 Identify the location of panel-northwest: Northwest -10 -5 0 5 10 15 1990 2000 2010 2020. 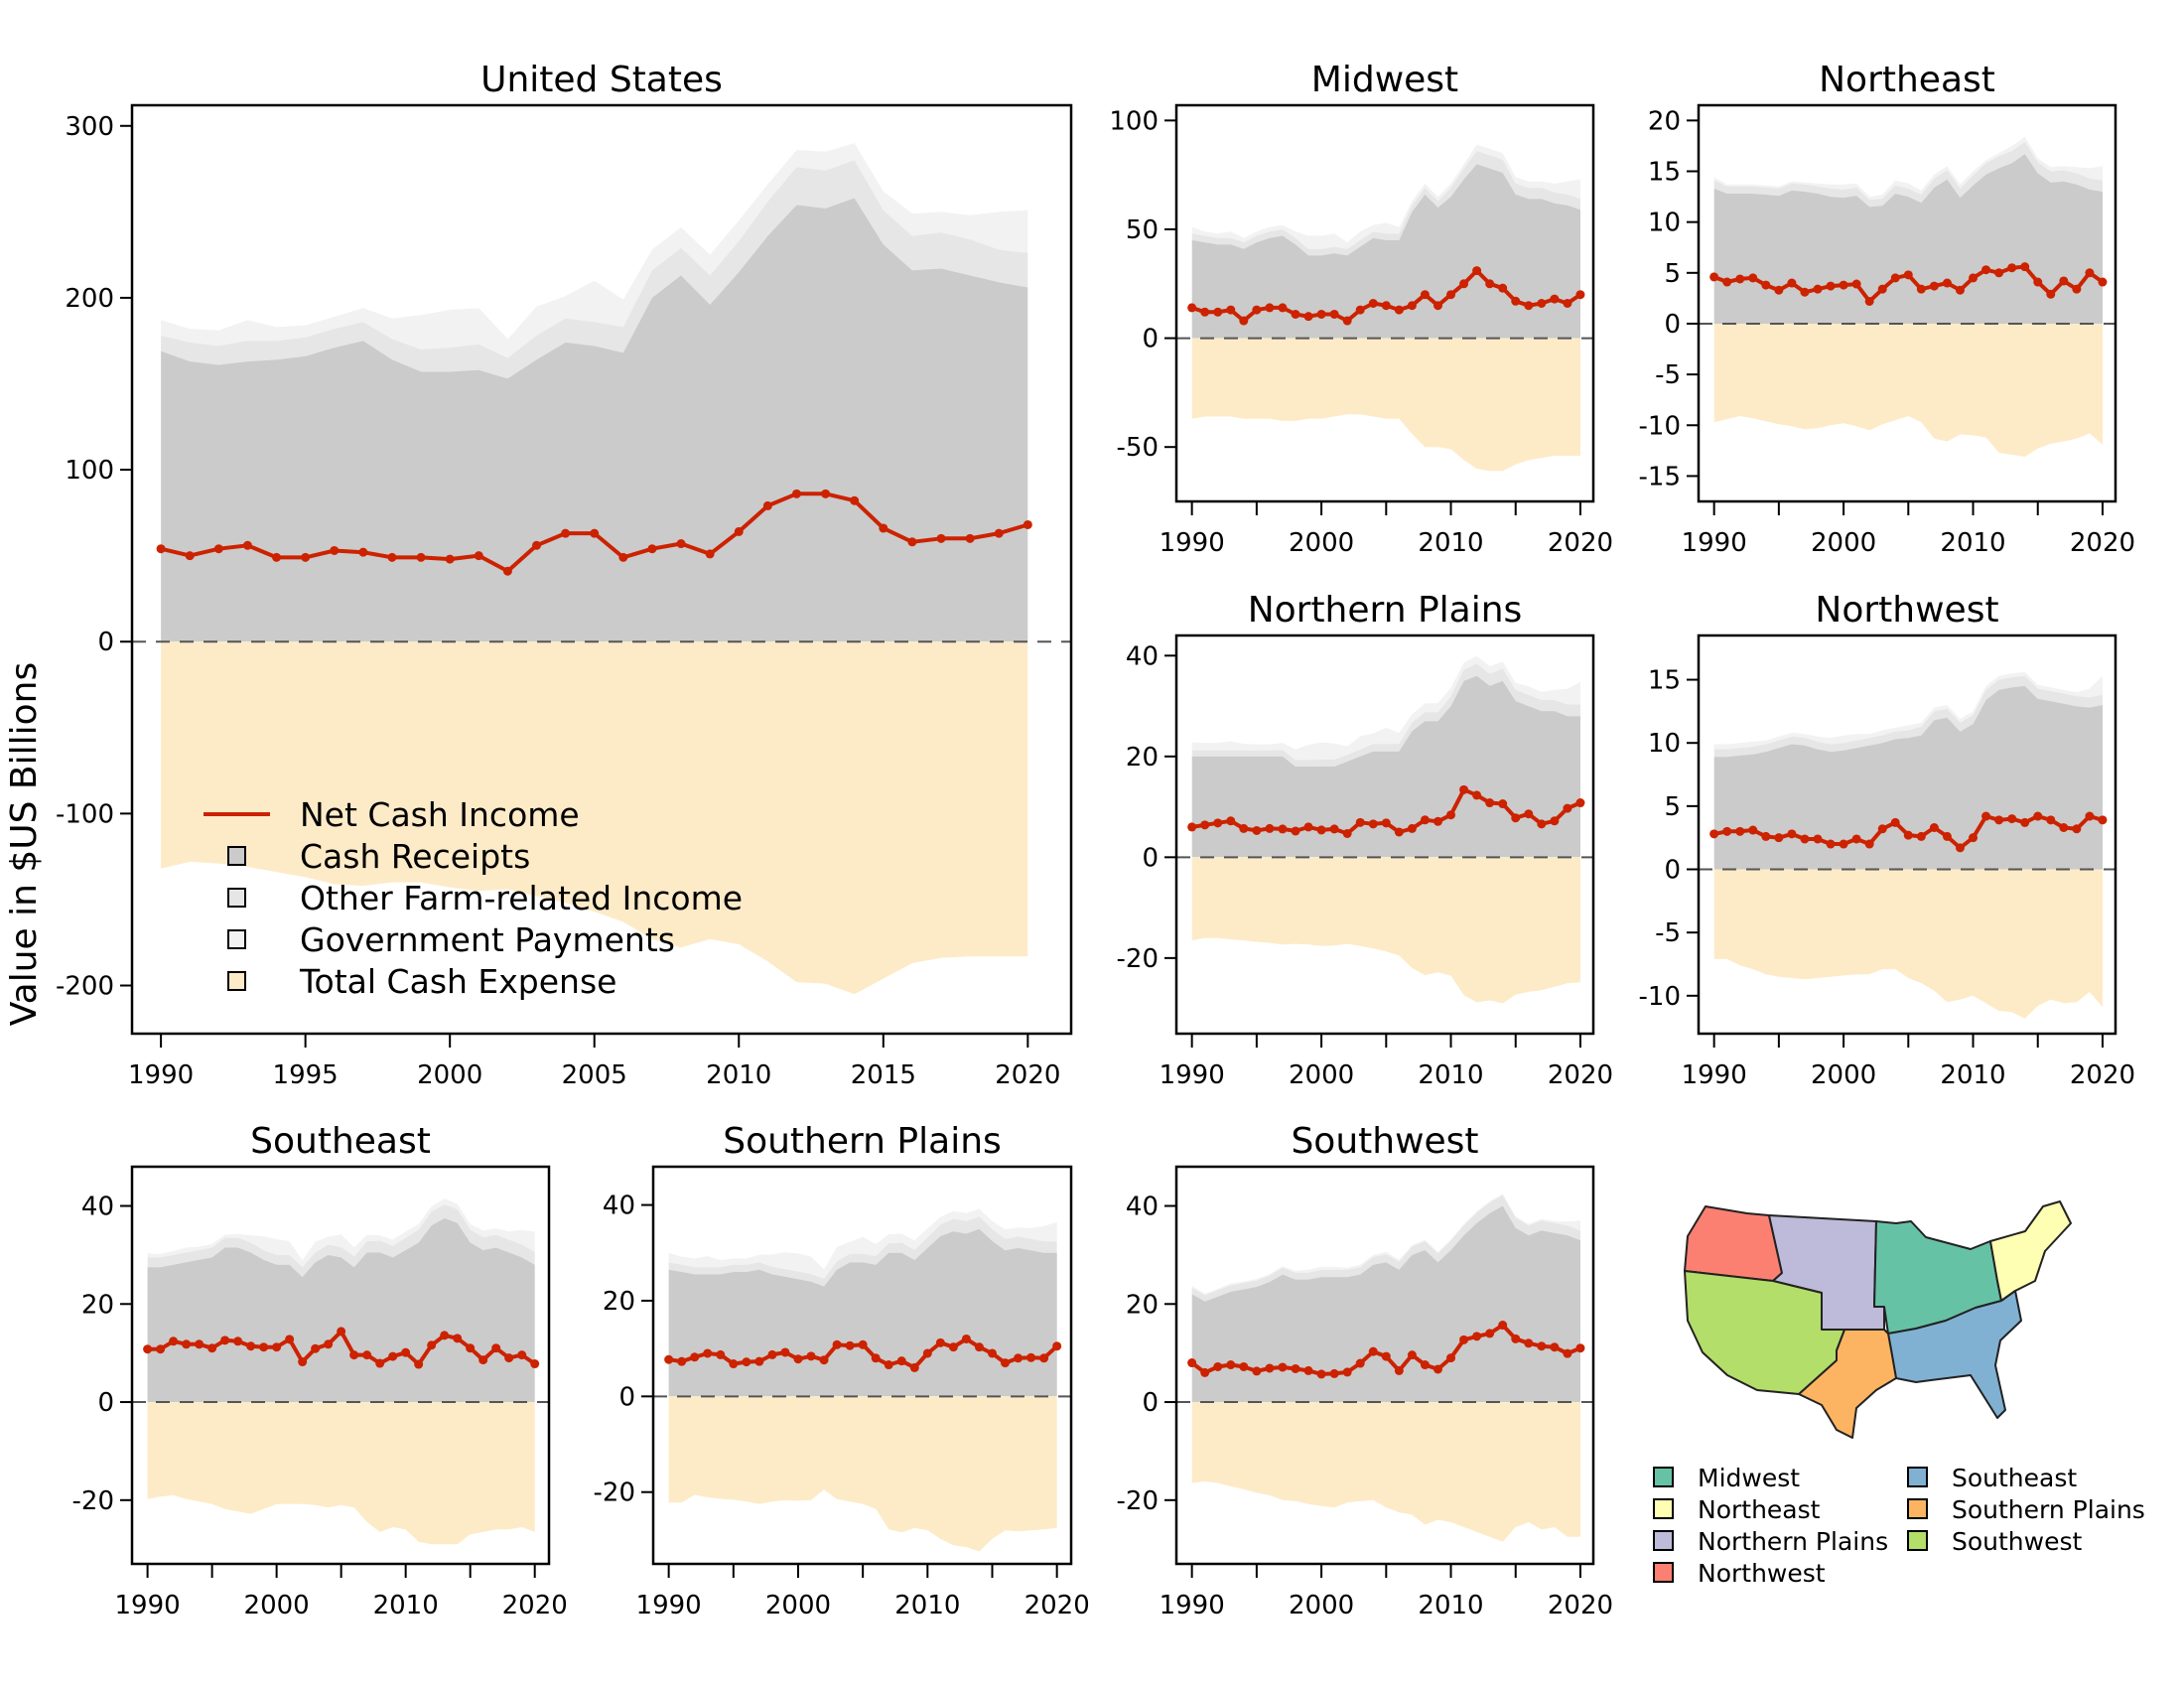
(1887, 840).